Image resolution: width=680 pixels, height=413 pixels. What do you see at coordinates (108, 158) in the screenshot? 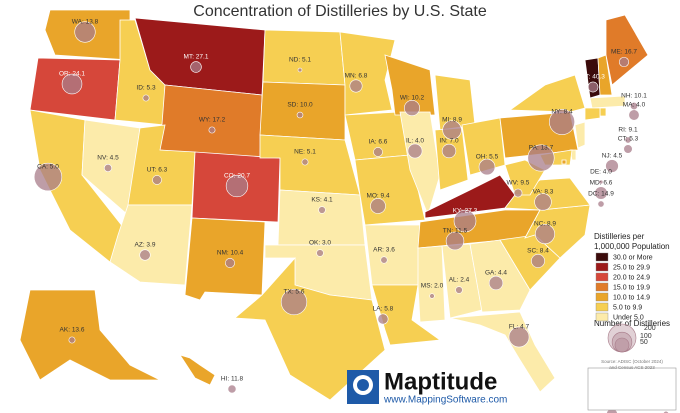
I see `state-label: NV: 4.5` at bounding box center [108, 158].